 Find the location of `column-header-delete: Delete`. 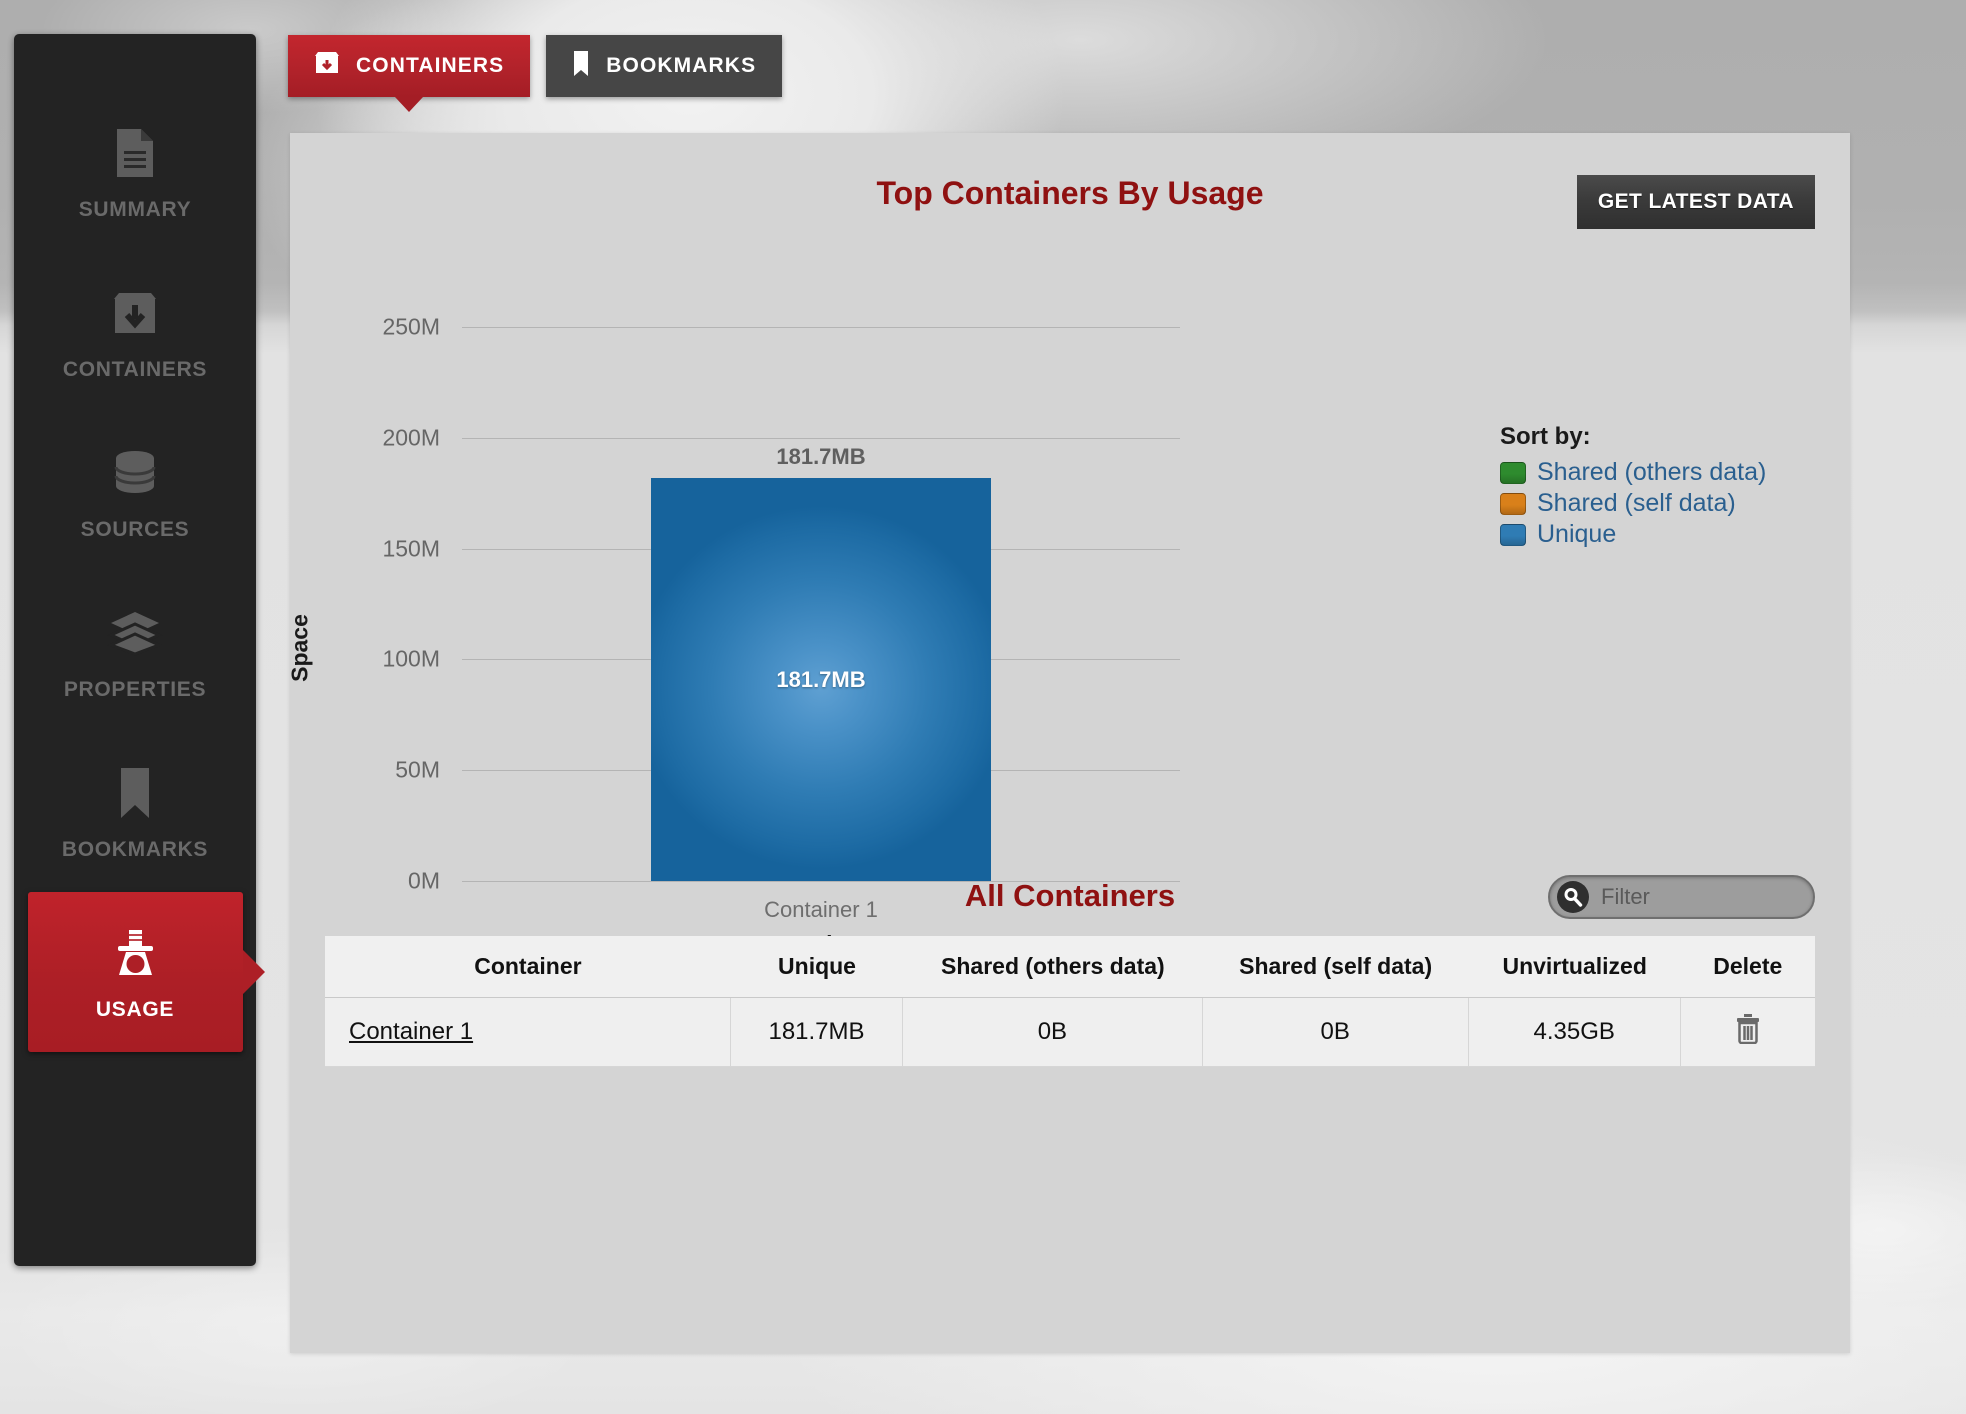

column-header-delete: Delete is located at coordinates (1747, 967).